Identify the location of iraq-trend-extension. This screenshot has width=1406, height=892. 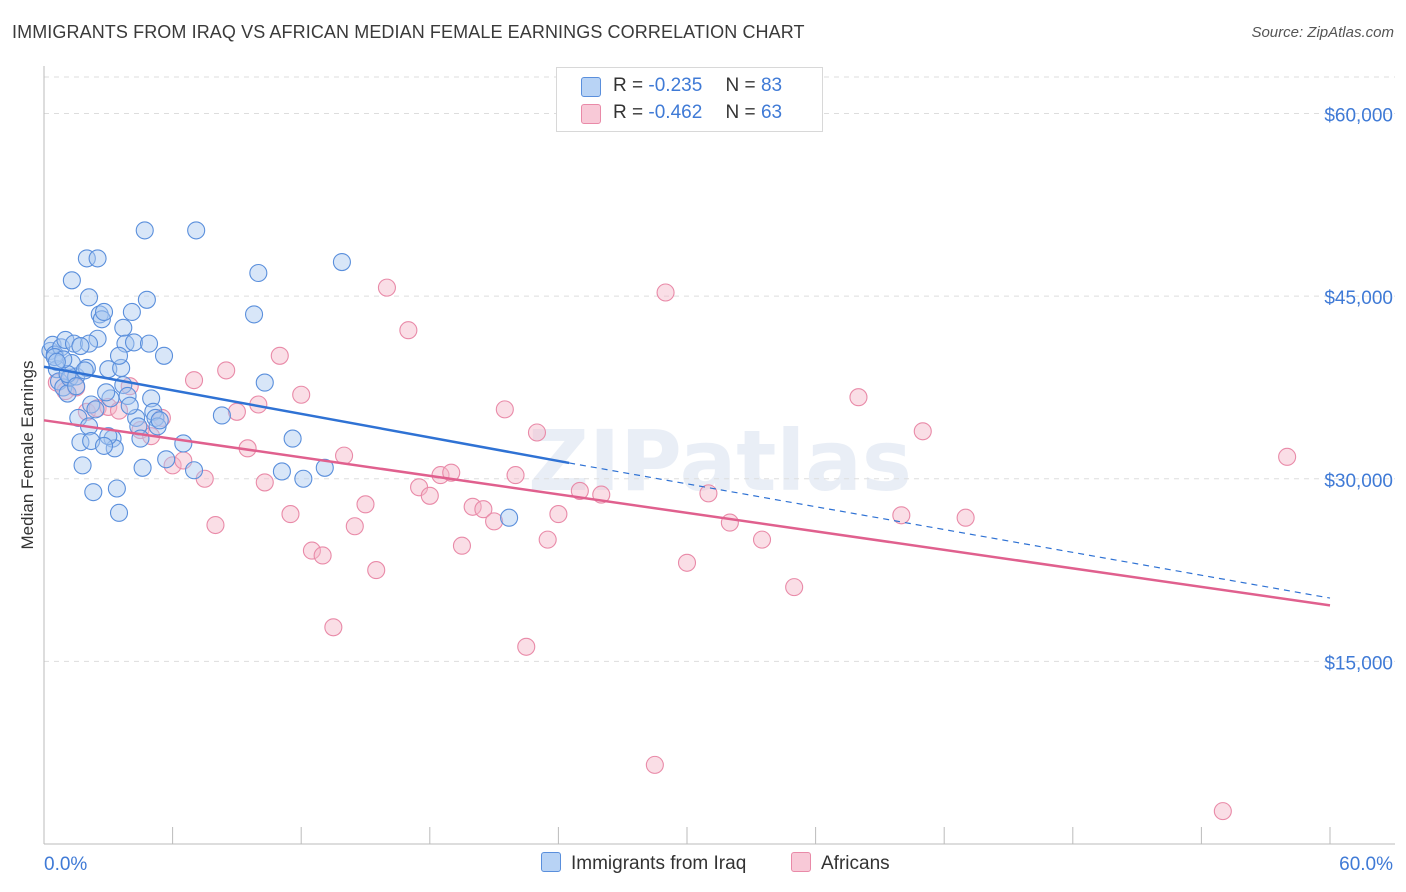
(950, 530).